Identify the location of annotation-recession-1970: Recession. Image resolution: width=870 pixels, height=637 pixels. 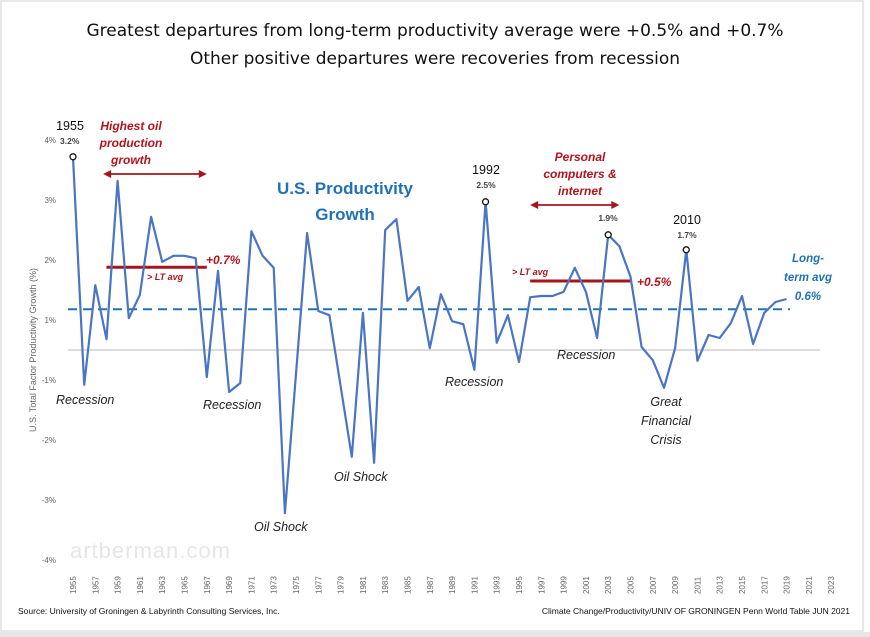
(232, 405).